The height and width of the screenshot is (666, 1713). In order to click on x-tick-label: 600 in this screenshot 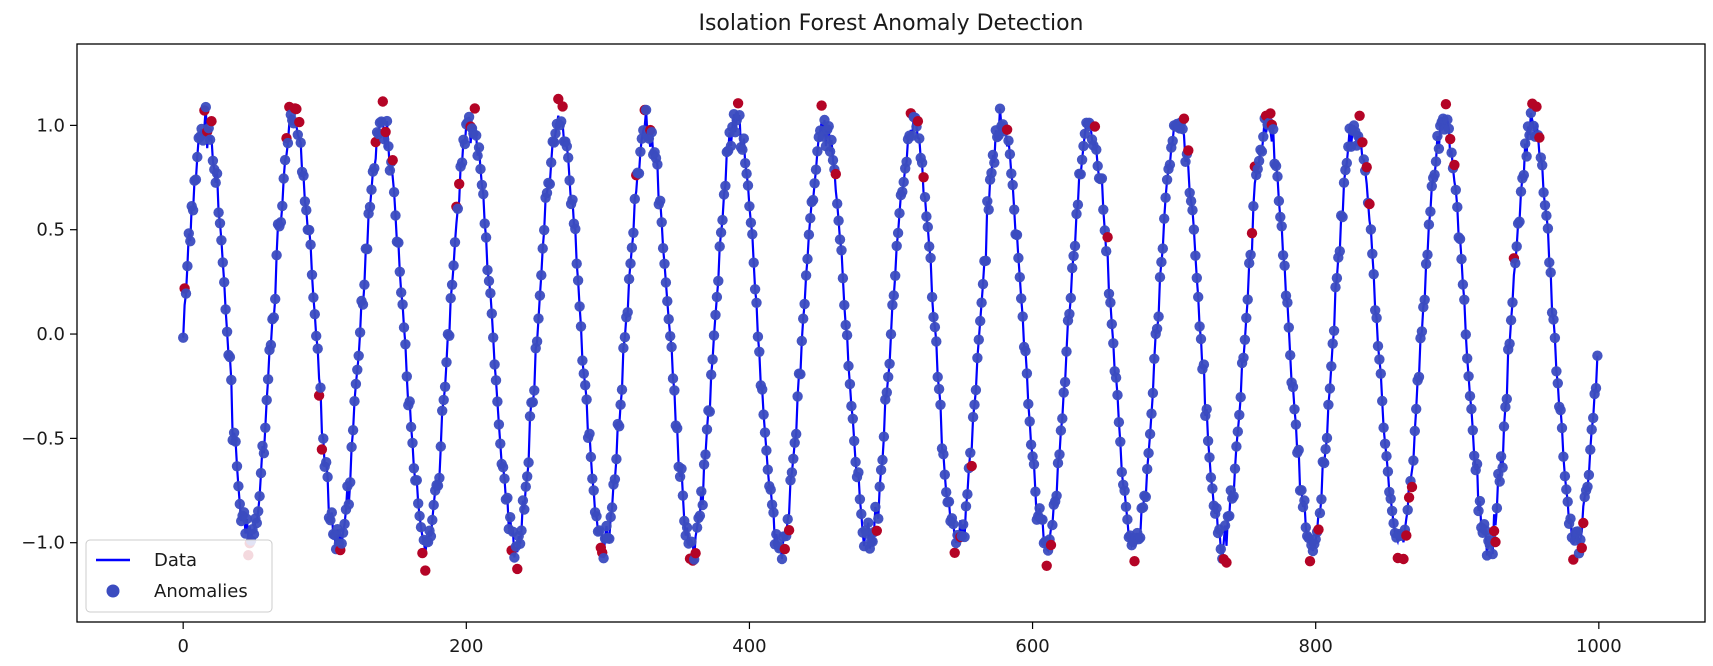, I will do `click(1032, 646)`.